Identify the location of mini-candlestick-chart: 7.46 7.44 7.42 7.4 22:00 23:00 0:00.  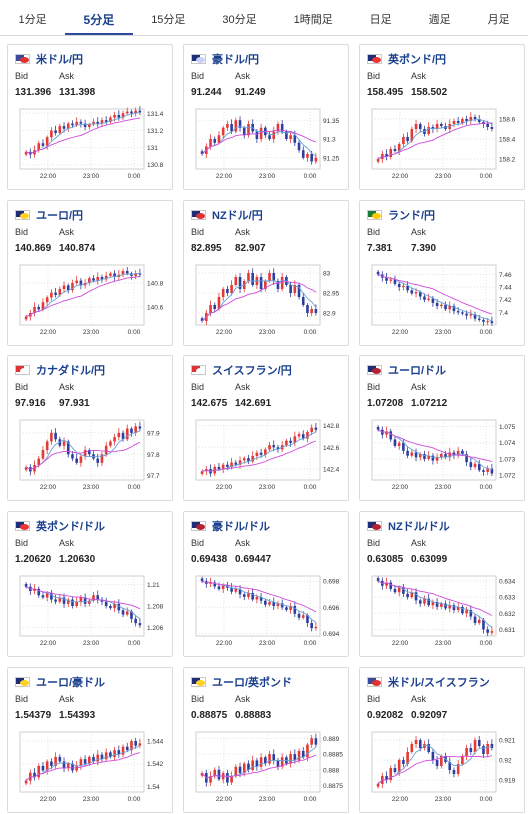
(443, 301).